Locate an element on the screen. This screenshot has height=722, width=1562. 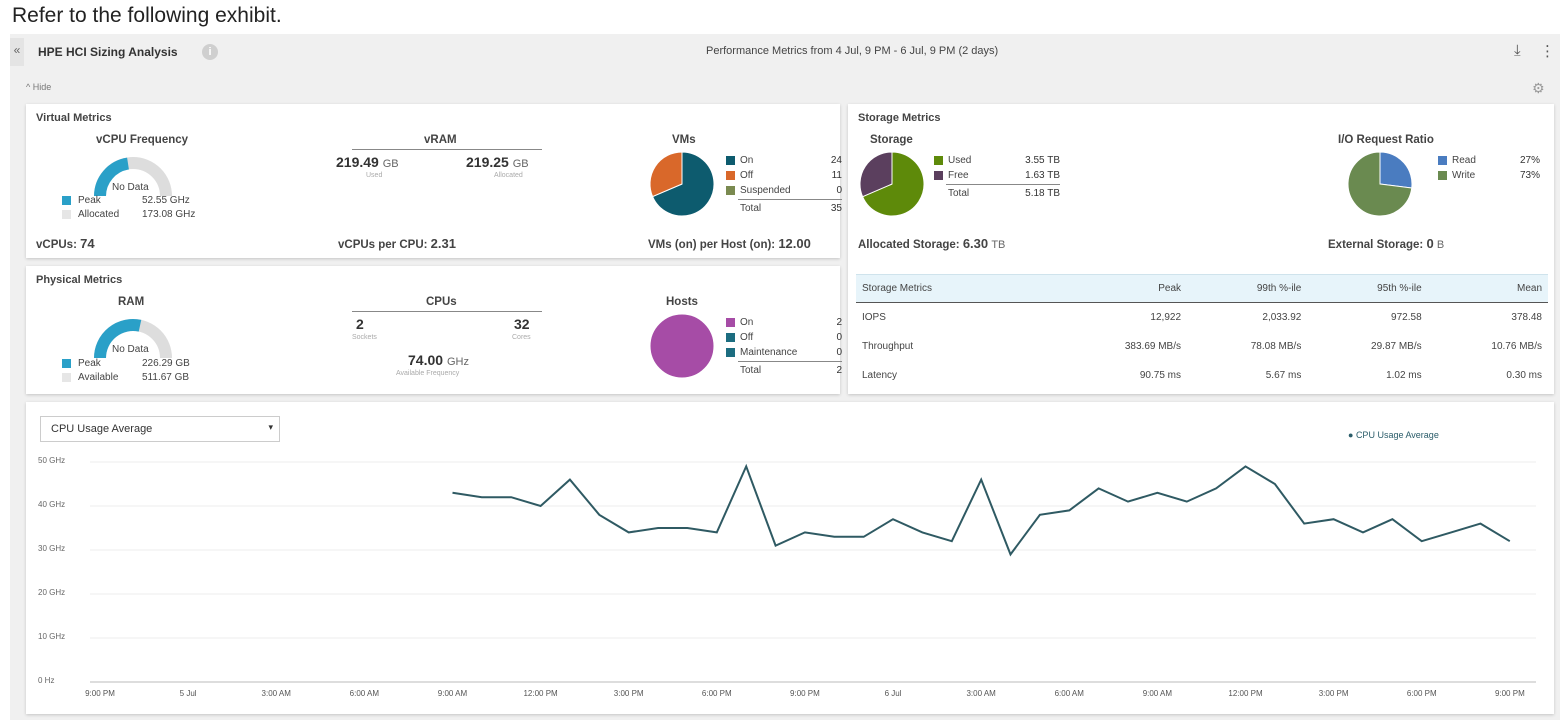
table-cell: 78.08 MB/s is located at coordinates (1276, 346).